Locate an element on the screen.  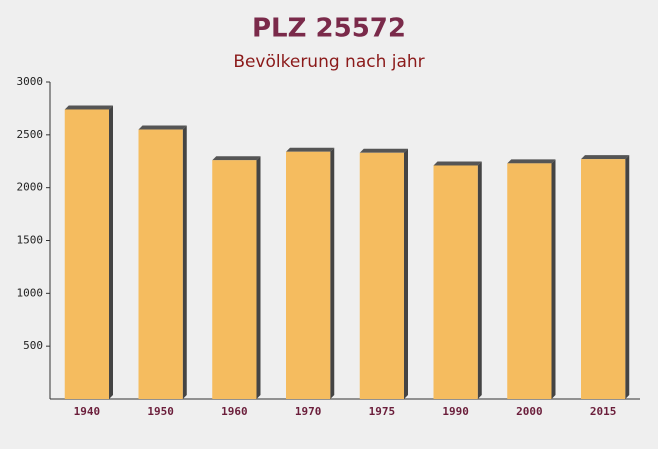
x-tick-label: 2015 is located at coordinates (603, 411).